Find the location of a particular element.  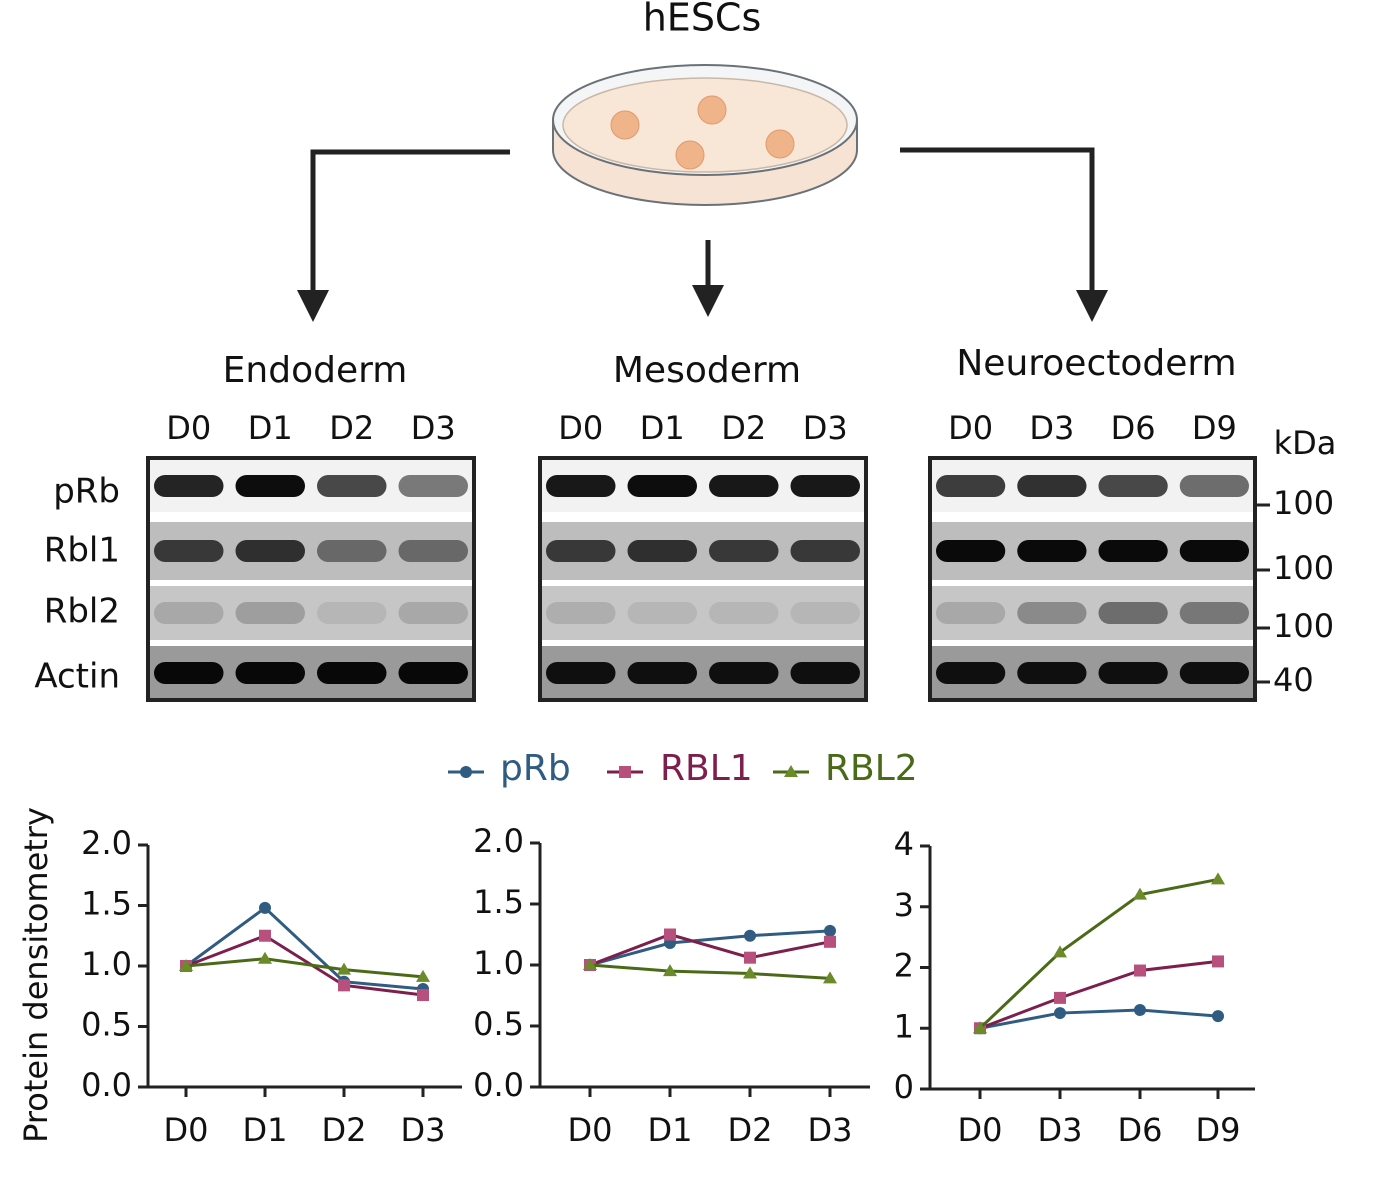

y-tick-label: 1.5 is located at coordinates (106, 904).